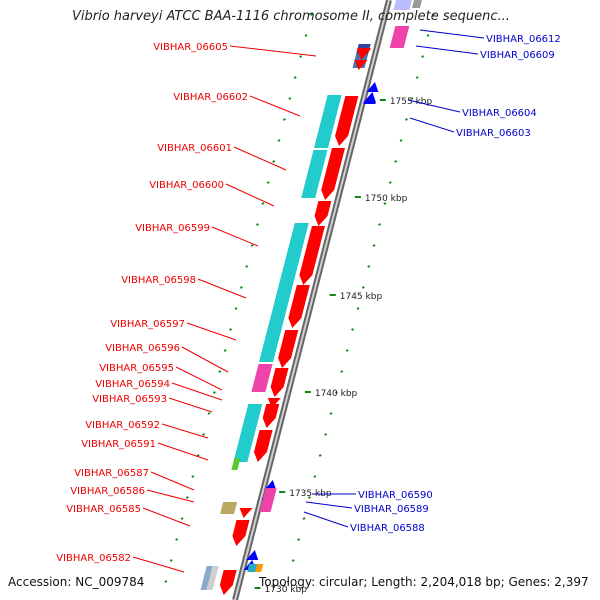 The height and width of the screenshot is (600, 600). What do you see at coordinates (136, 368) in the screenshot?
I see `forward-gene-label: VIBHAR_06595` at bounding box center [136, 368].